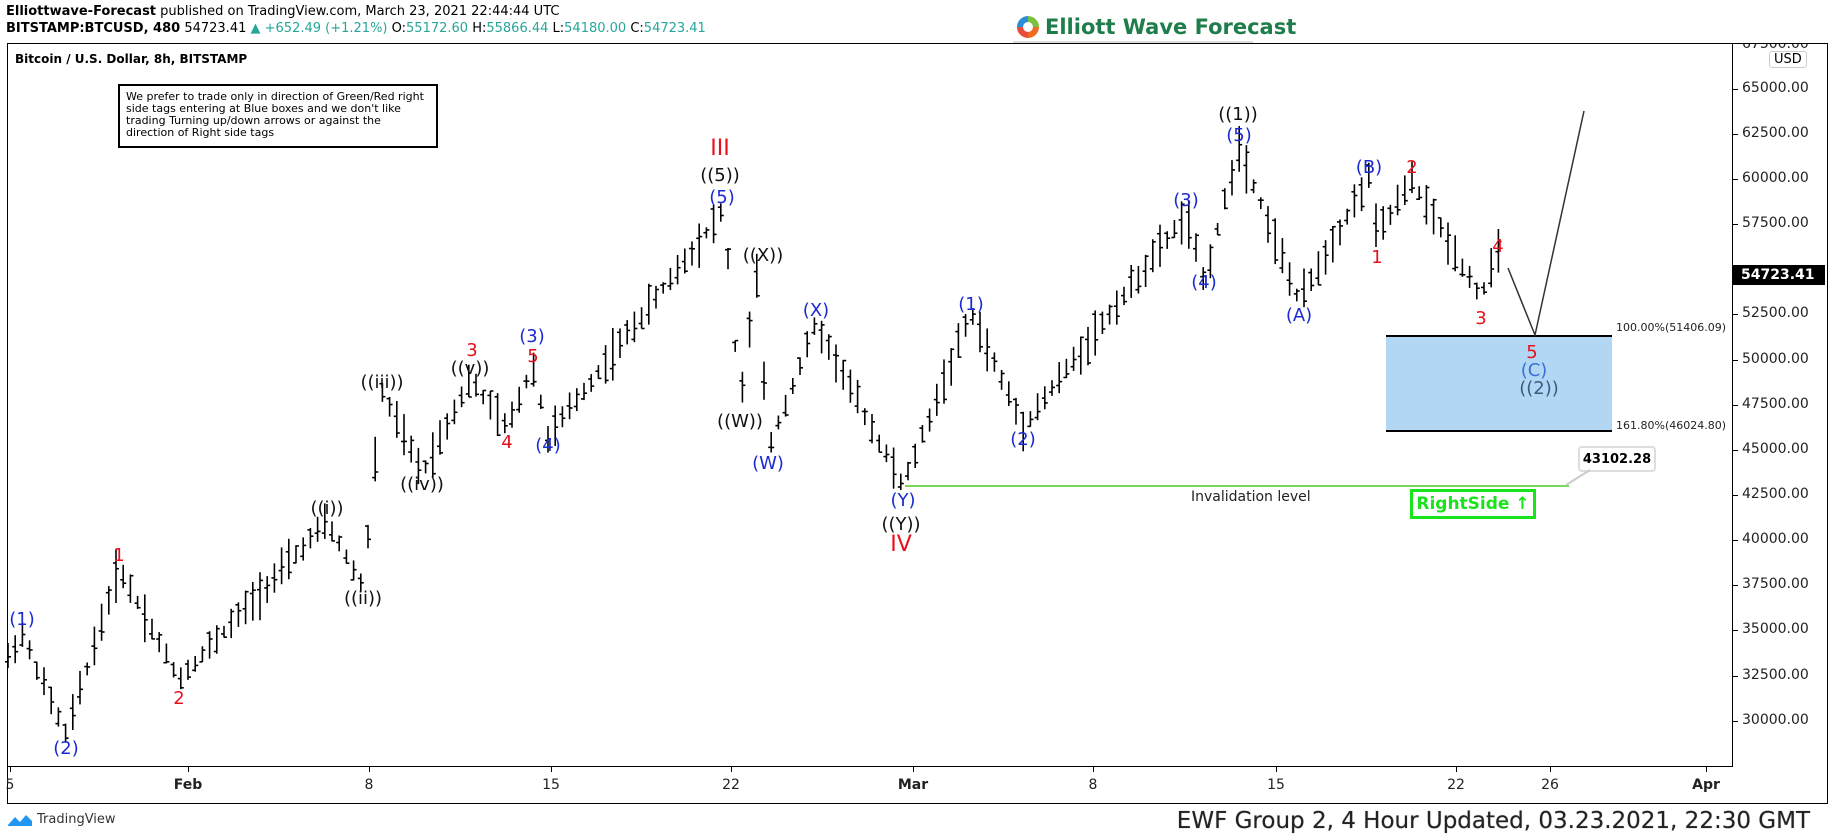 Image resolution: width=1828 pixels, height=840 pixels. I want to click on price-tick-label: 67500.00, so click(1775, 44).